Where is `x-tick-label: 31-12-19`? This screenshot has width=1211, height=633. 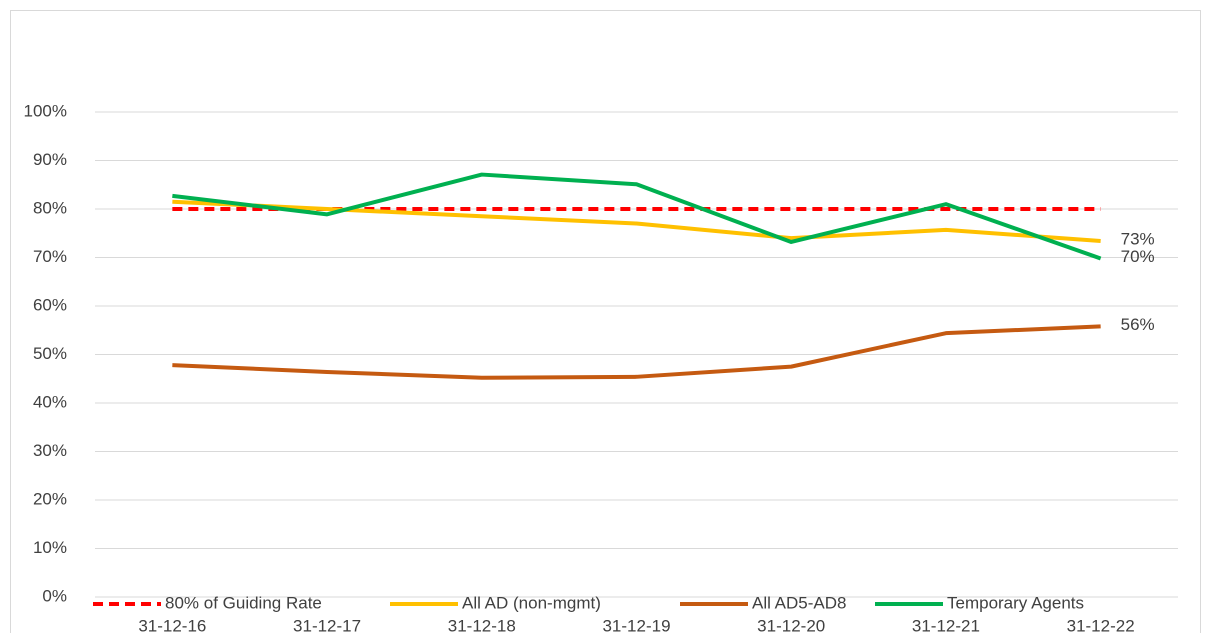 x-tick-label: 31-12-19 is located at coordinates (636, 624).